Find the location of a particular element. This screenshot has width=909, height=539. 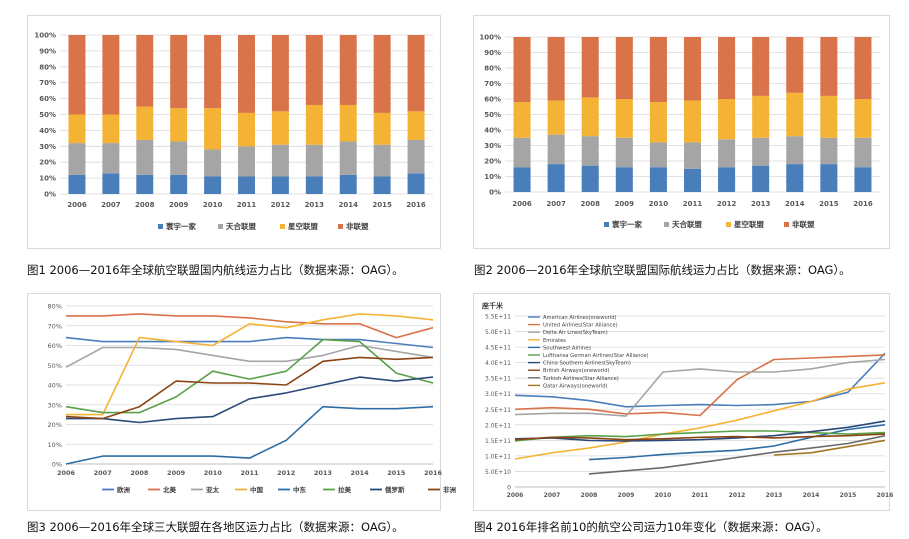

fig3-legend-label: 中国 is located at coordinates (257, 489).